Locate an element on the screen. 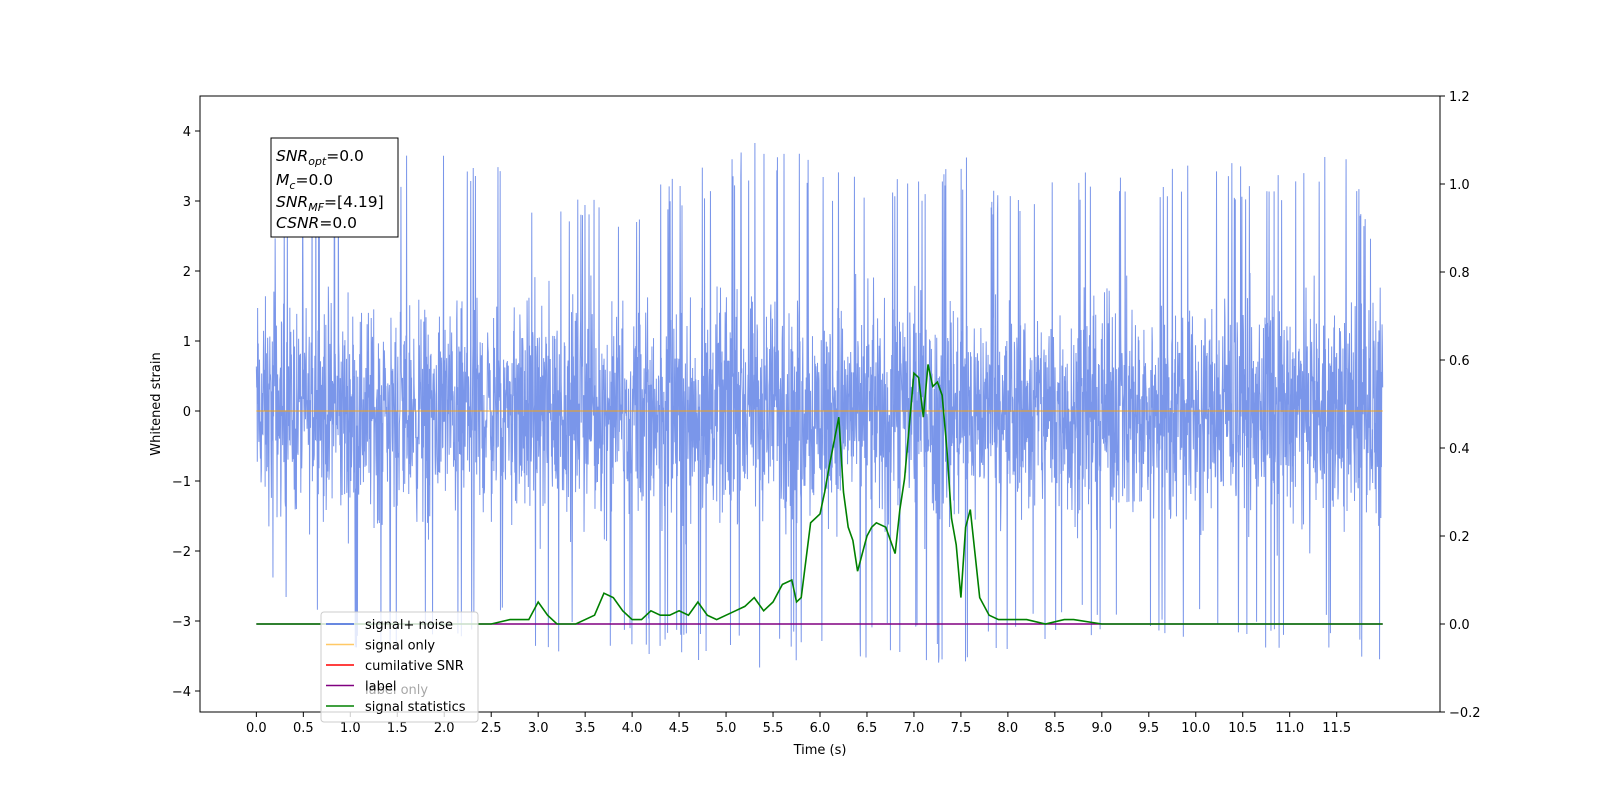 The image size is (1600, 804). y-tick-label: 1 is located at coordinates (187, 342).